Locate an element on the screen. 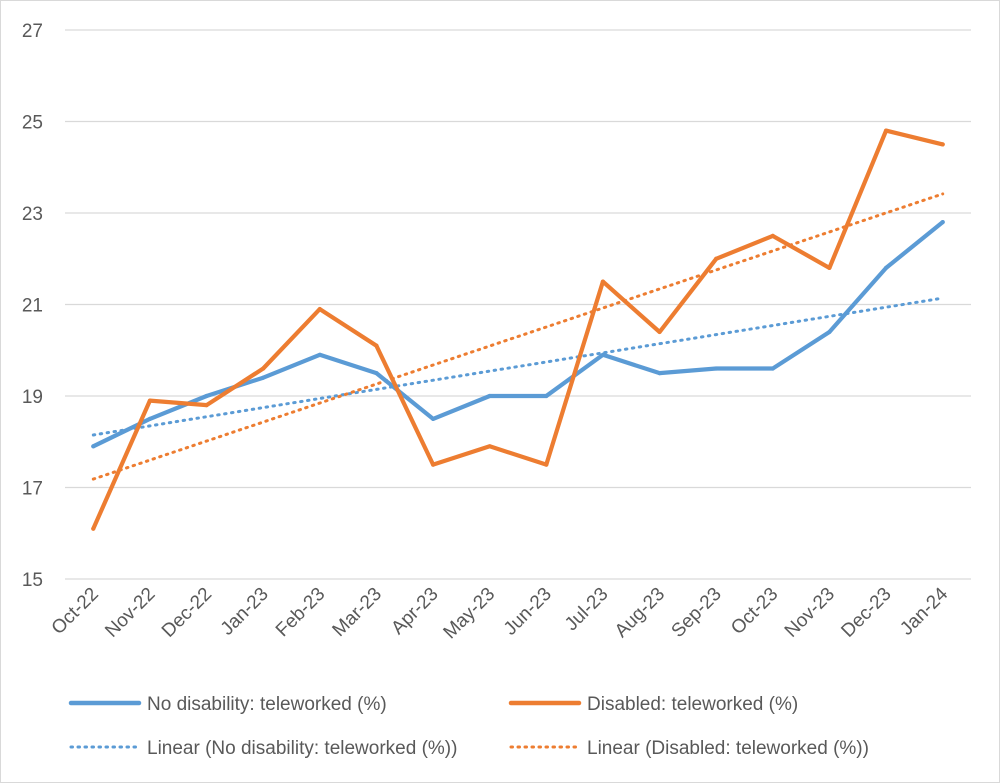 The image size is (1000, 783). y-tick-label: 21 is located at coordinates (32, 306).